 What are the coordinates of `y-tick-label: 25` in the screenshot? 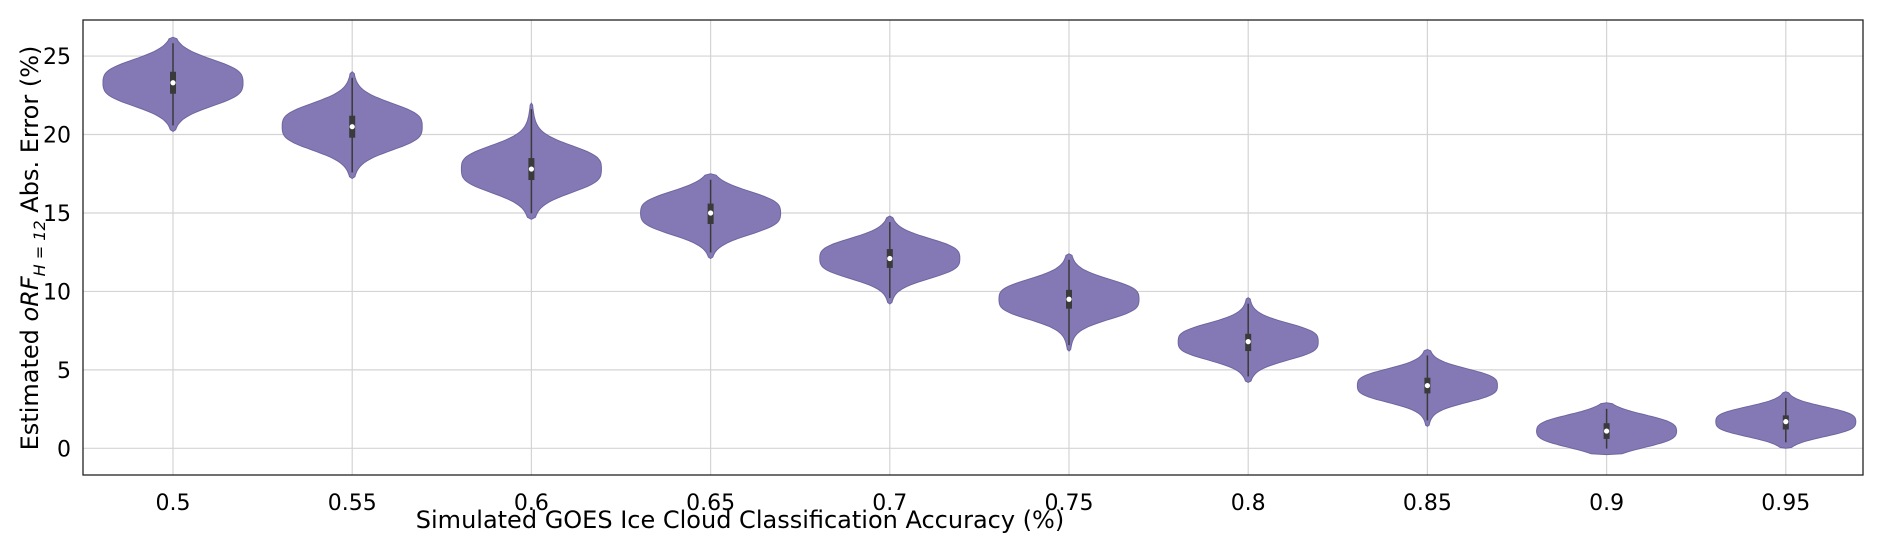 It's located at (57, 57).